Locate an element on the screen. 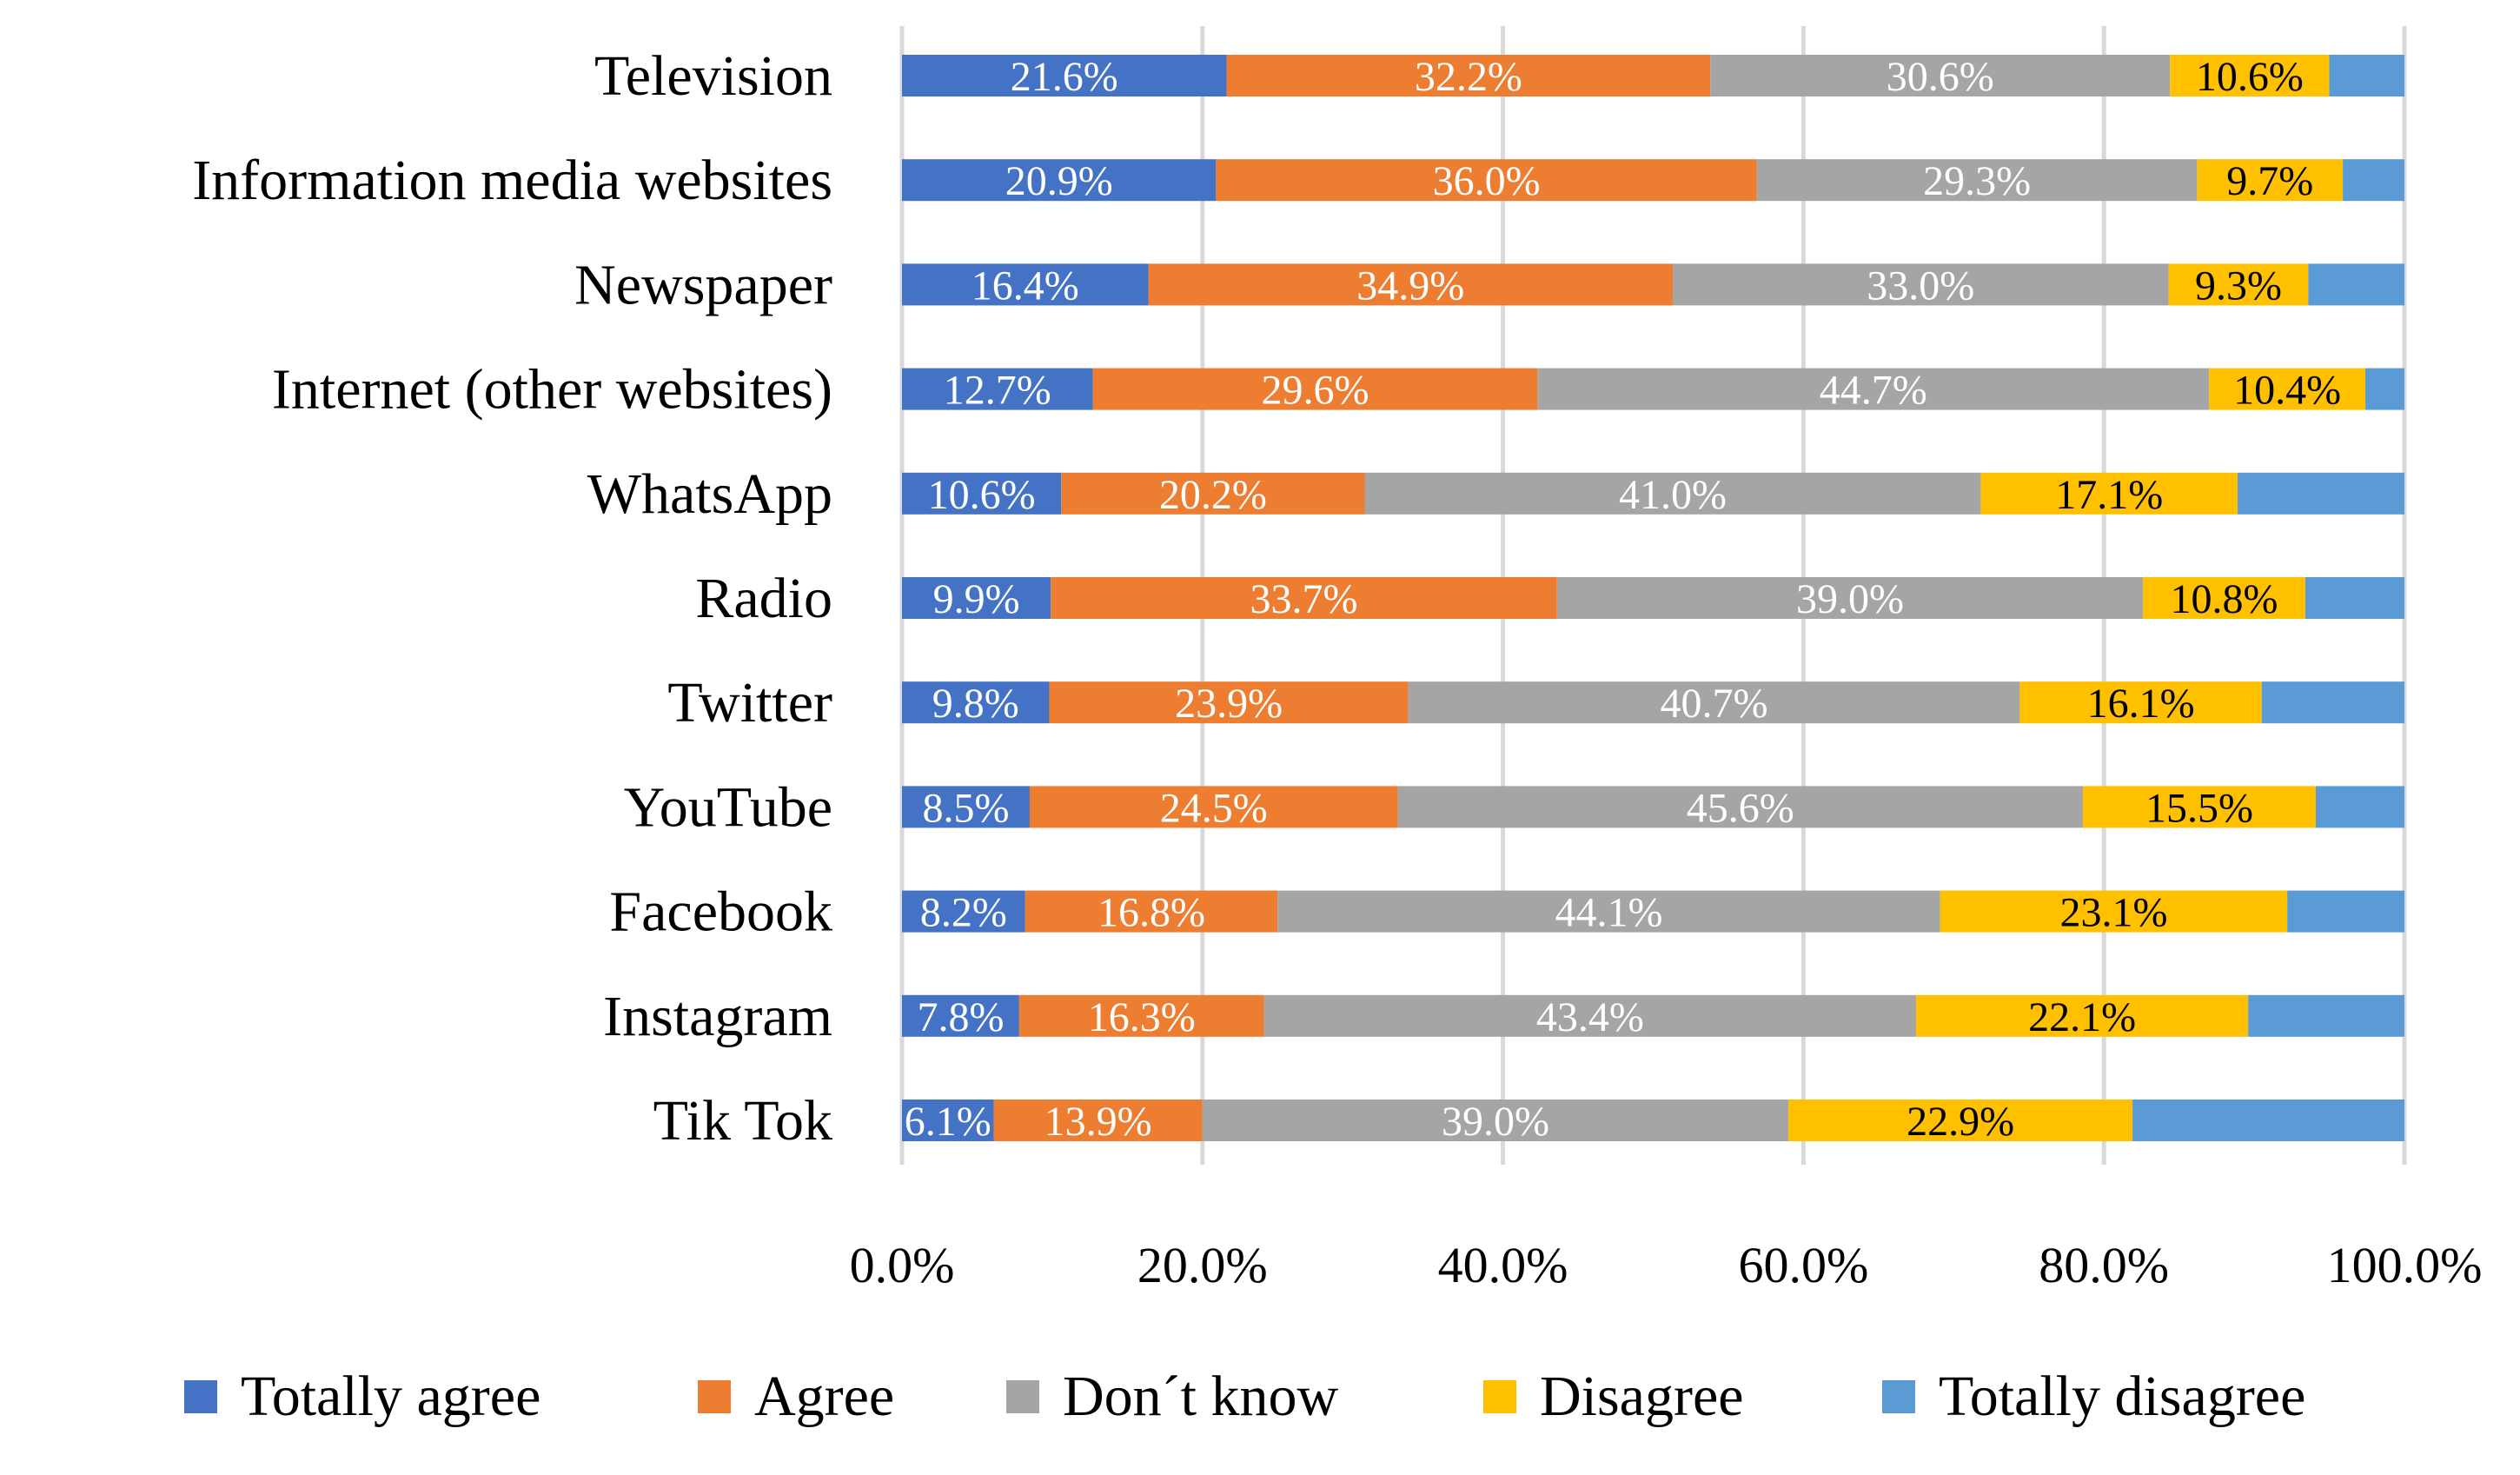 The height and width of the screenshot is (1475, 2520). category-label-1: Information media websites is located at coordinates (512, 180).